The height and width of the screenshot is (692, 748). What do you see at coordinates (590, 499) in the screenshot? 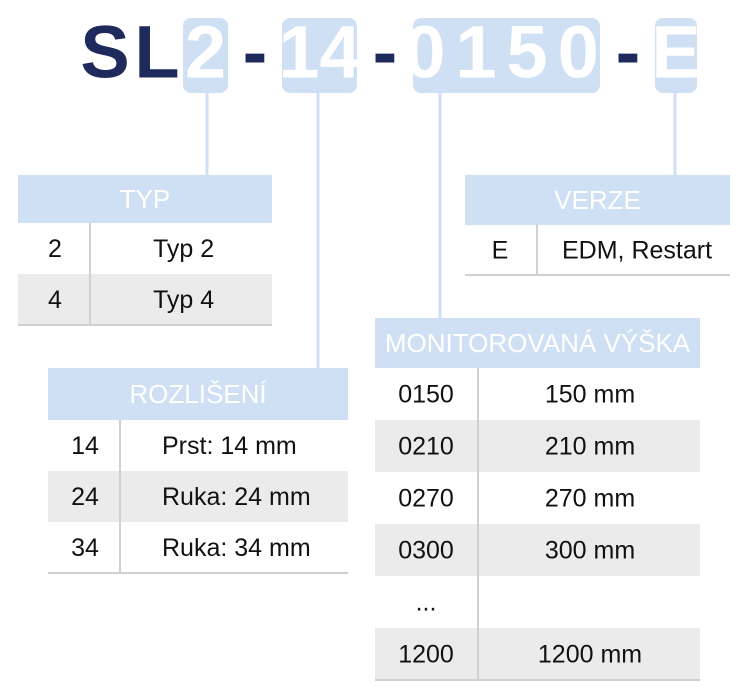
I see `cell: 270 mm` at bounding box center [590, 499].